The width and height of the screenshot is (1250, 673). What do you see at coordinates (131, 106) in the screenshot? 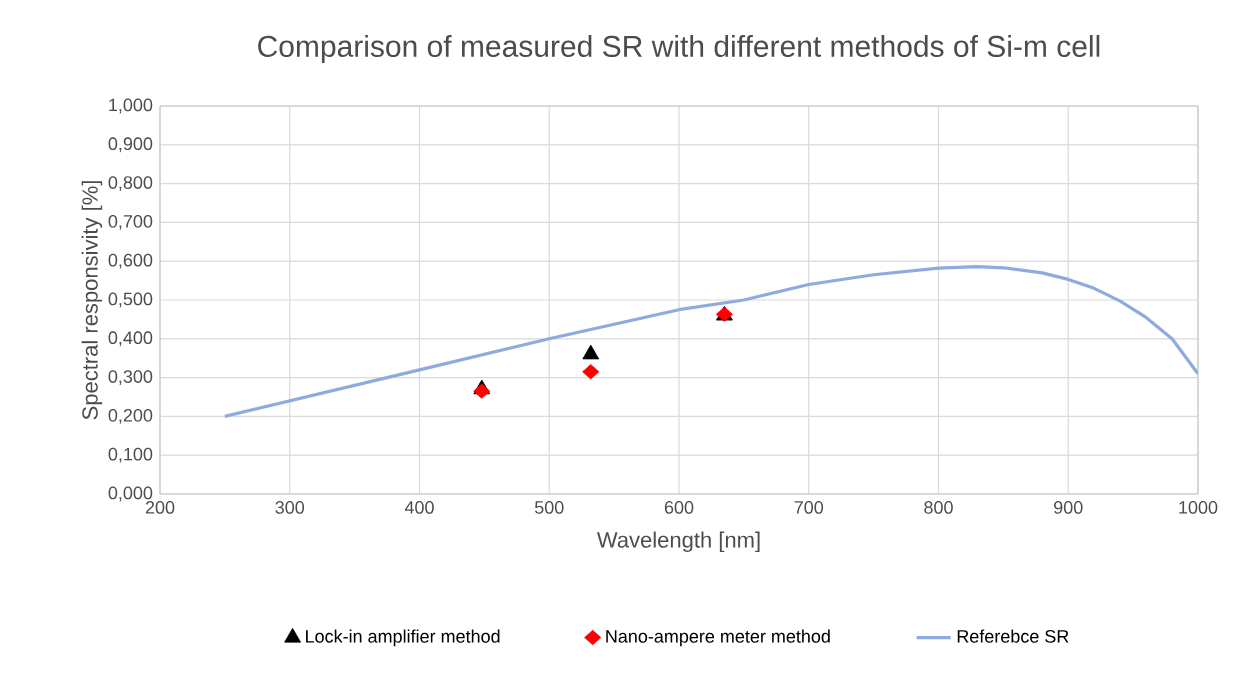
I see `y-tick-label: 1,000` at bounding box center [131, 106].